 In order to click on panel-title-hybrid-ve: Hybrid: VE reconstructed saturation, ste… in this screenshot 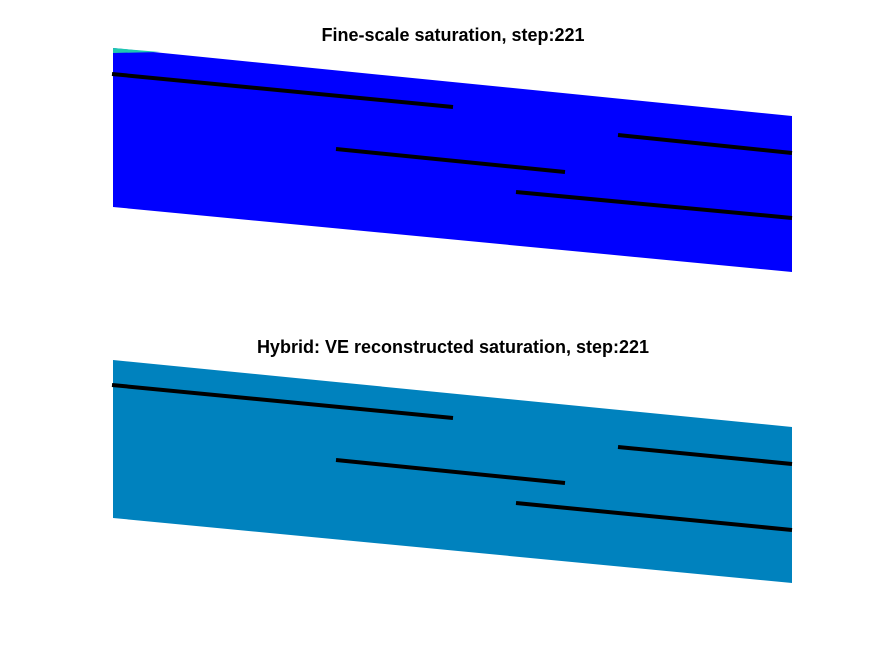, I will do `click(453, 347)`.